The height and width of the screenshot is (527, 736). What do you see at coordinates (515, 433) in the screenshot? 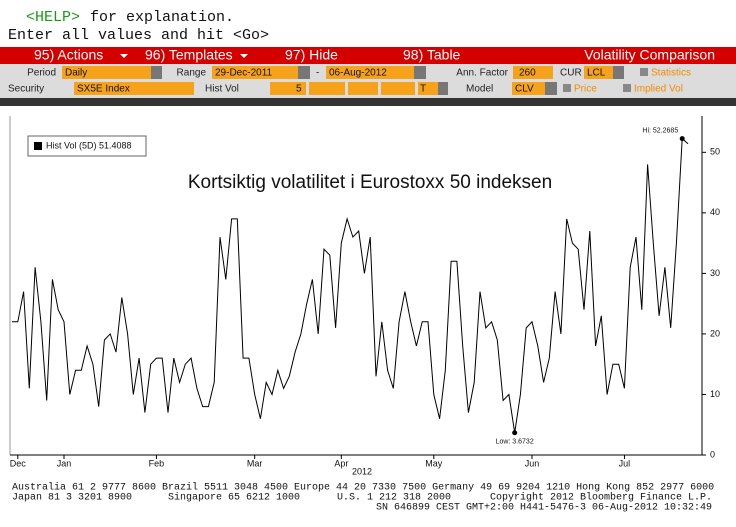
I see `low-marker` at bounding box center [515, 433].